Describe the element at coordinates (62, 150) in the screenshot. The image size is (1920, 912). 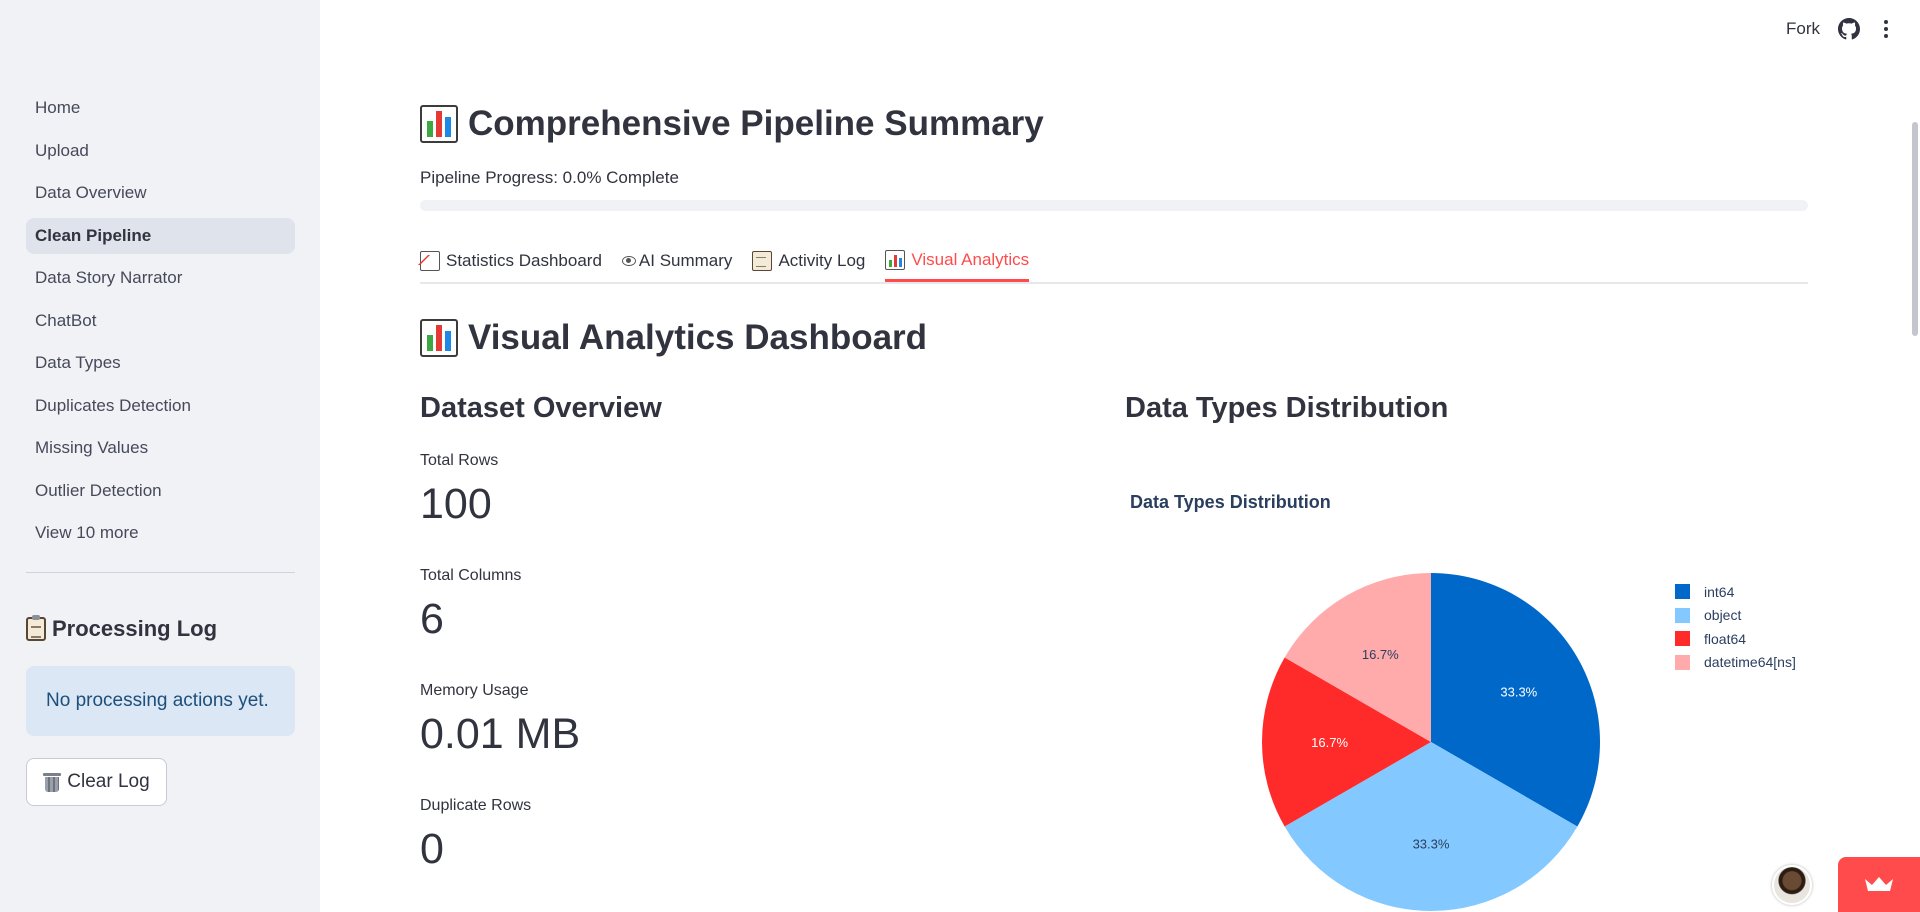
I see `sidebar-item-label: Upload` at that location.